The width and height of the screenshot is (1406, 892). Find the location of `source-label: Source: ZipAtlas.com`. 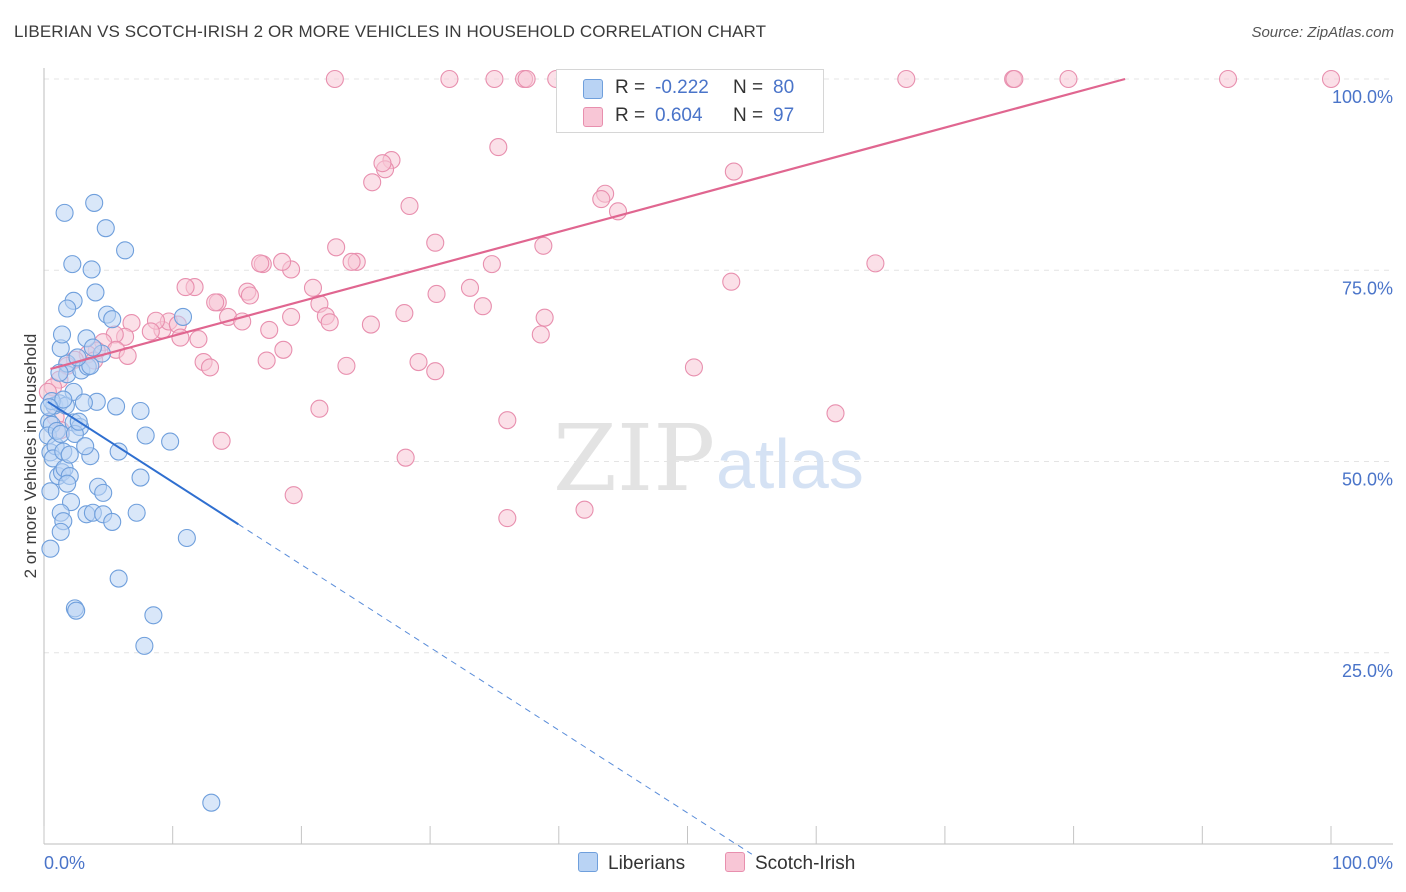

source-label: Source: ZipAtlas.com is located at coordinates (1322, 32).